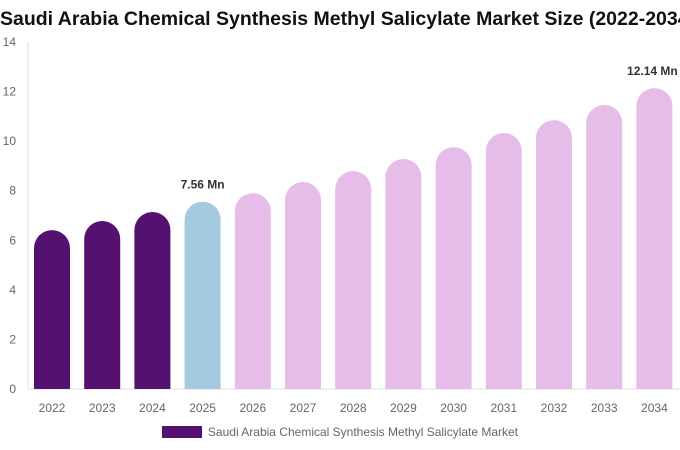 The height and width of the screenshot is (450, 680). I want to click on data-label: 12.14 Mn, so click(652, 71).